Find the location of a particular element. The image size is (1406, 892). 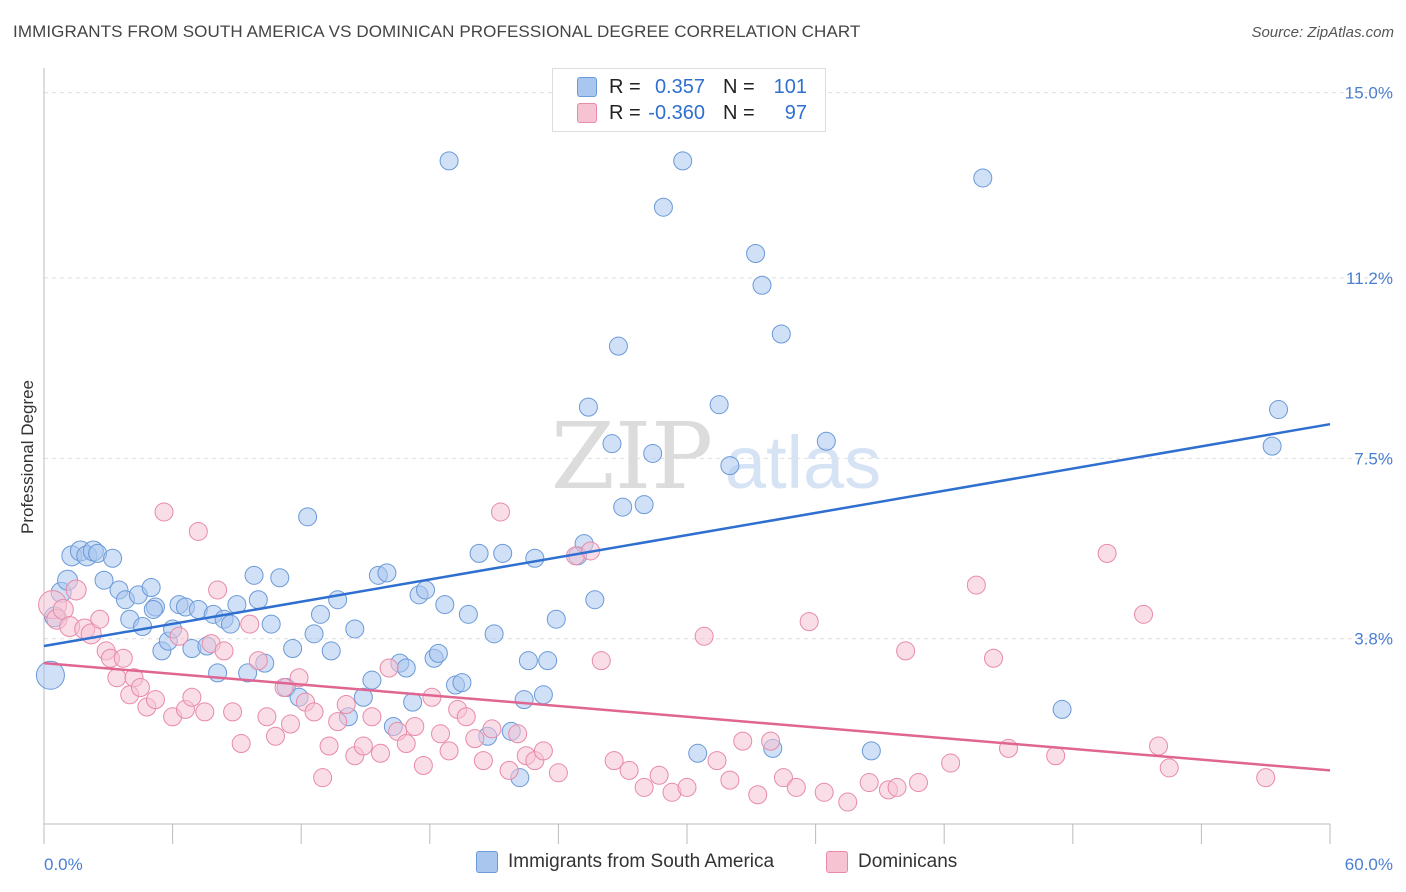

chart-source: Source: ZipAtlas.com is located at coordinates (1322, 32).